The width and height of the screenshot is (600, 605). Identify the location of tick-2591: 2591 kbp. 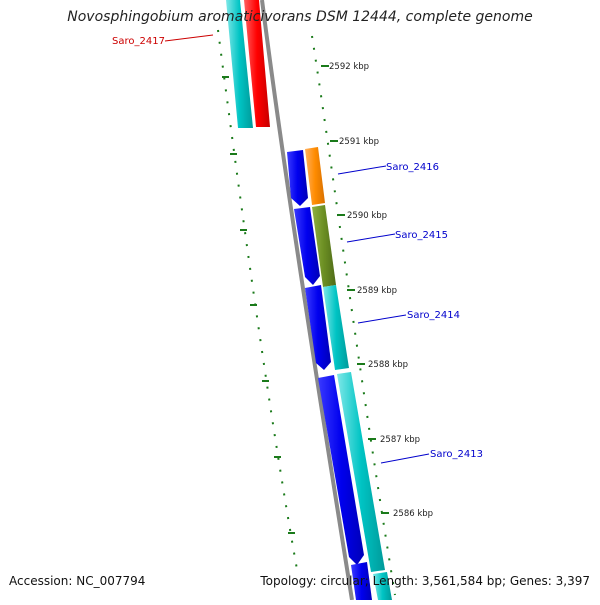
(354, 142).